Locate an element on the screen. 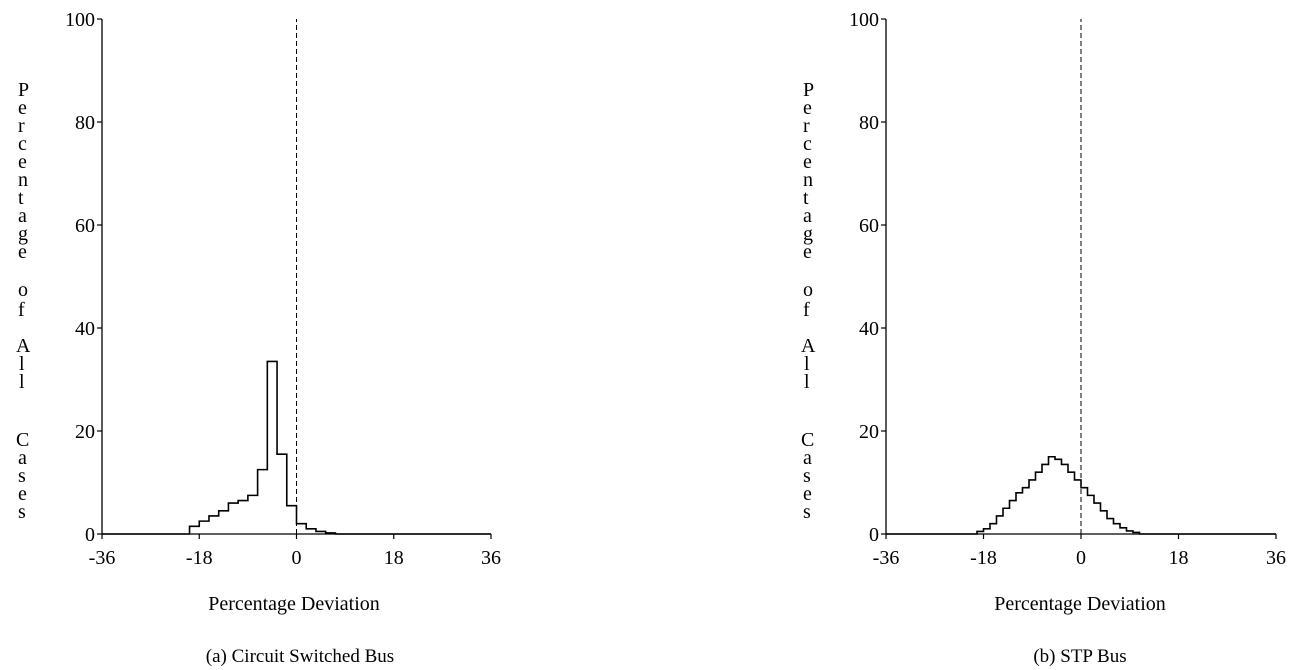  figure-caption: (b) STP Bus is located at coordinates (1079, 656).